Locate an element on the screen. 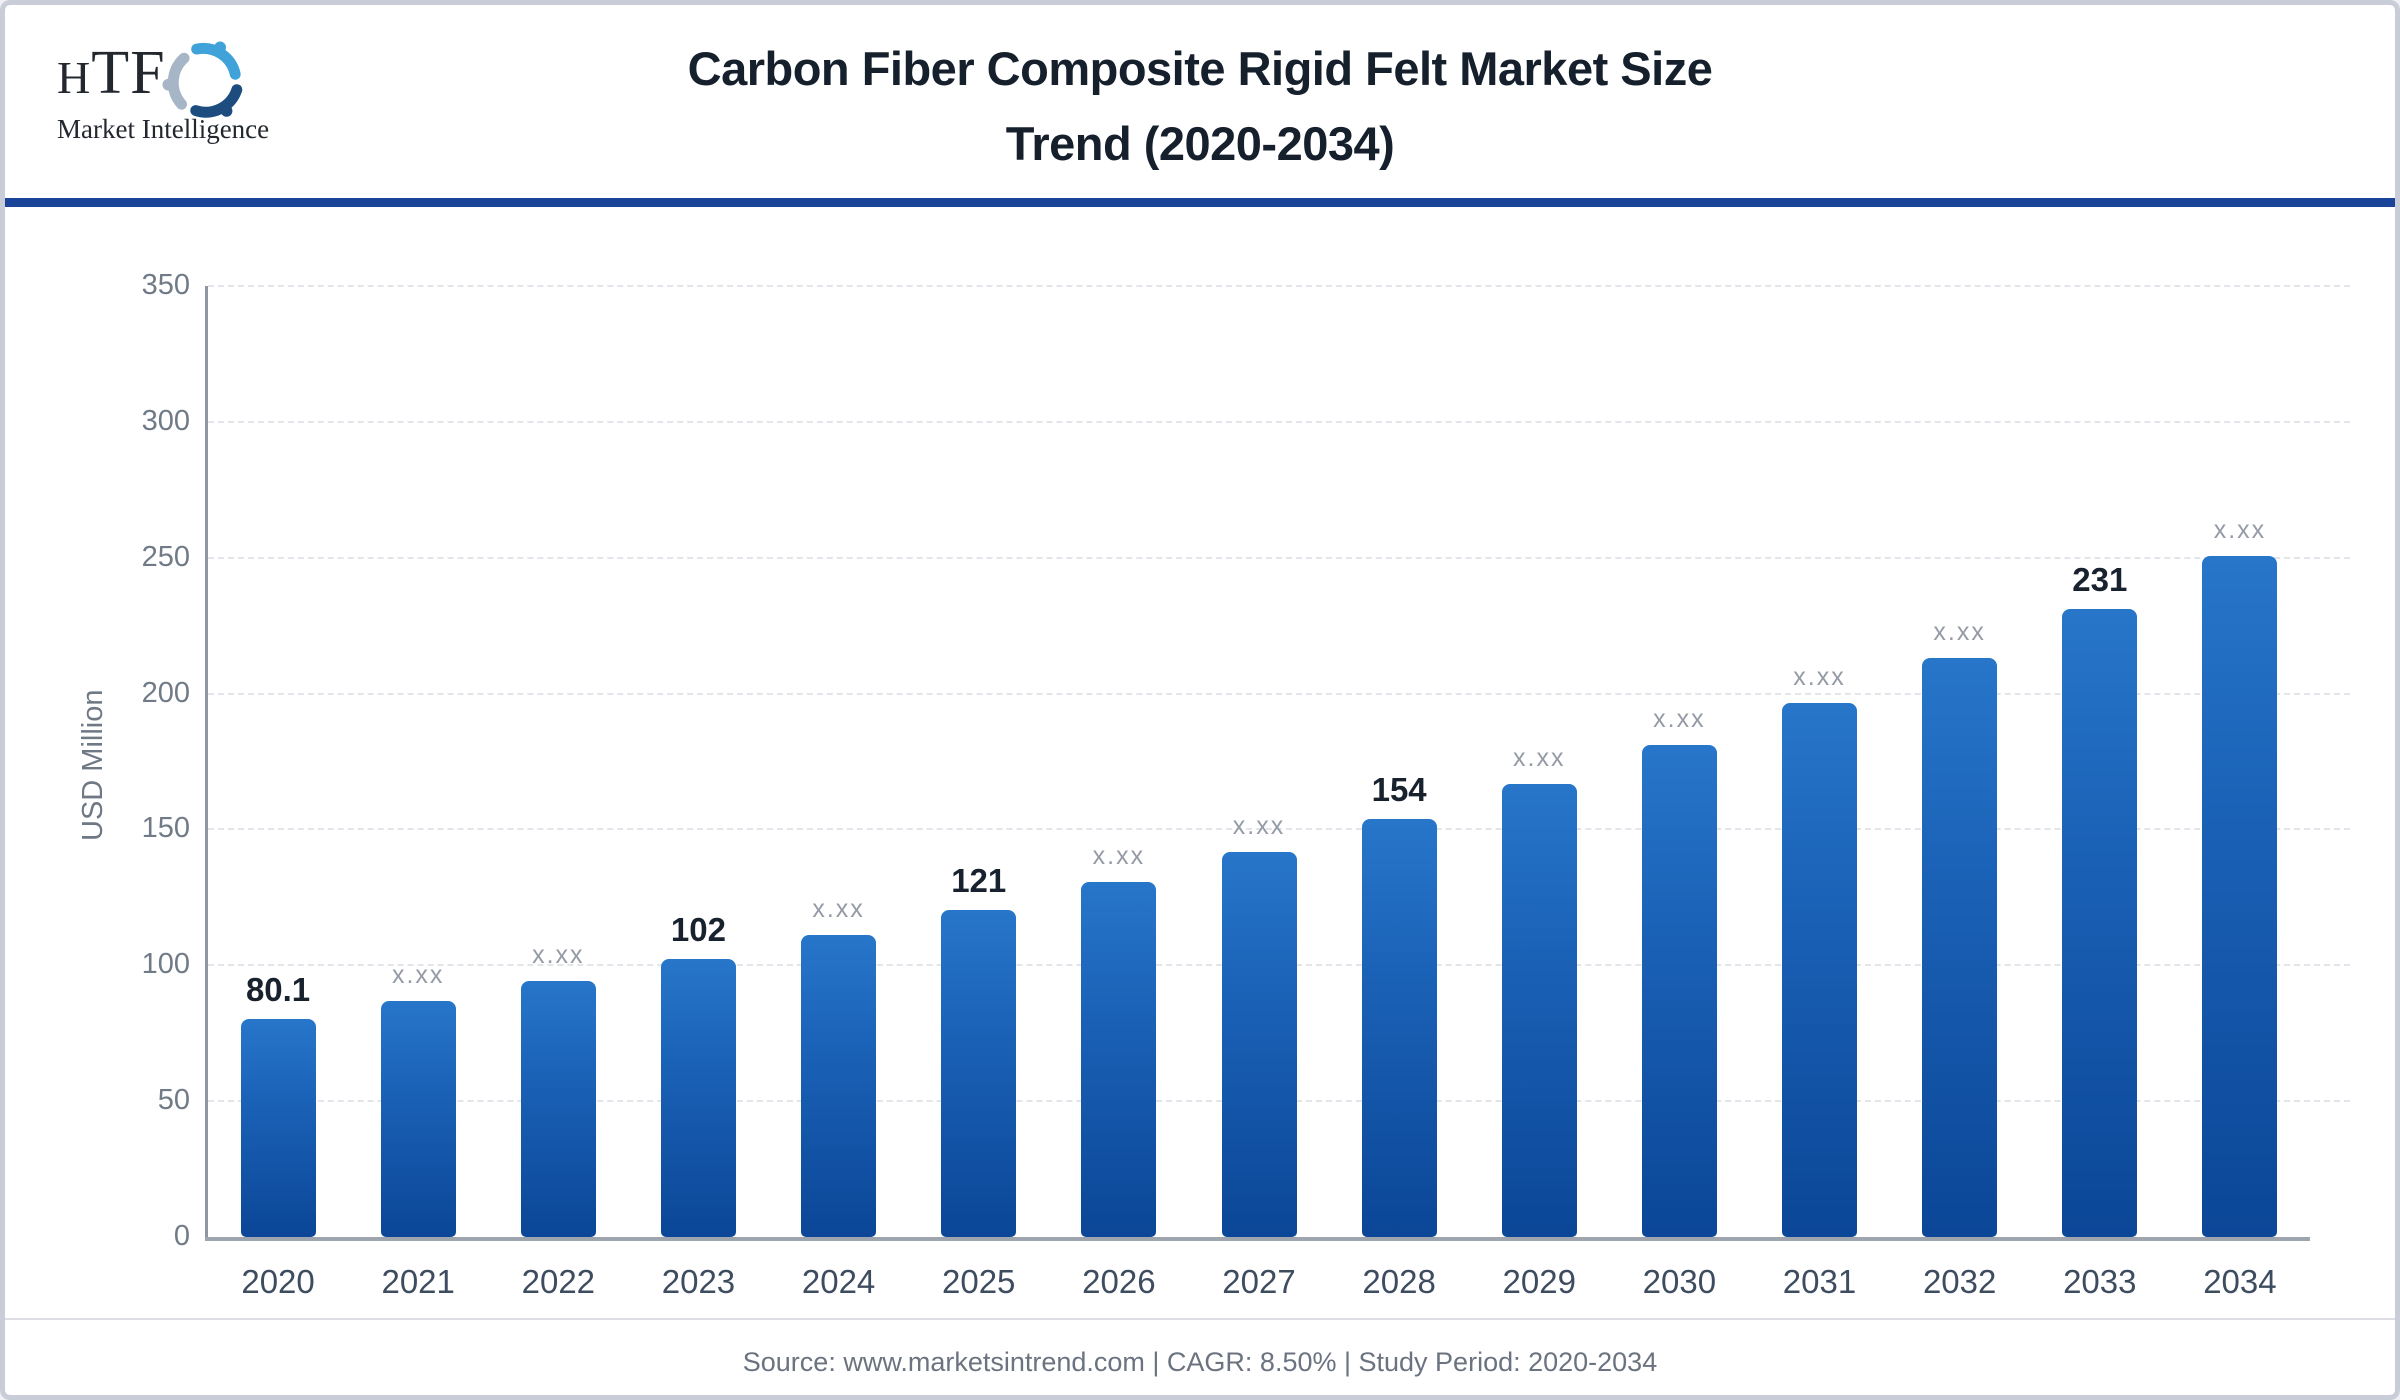 The height and width of the screenshot is (1400, 2400). x-axis-label-2028: 2028 is located at coordinates (1399, 1281).